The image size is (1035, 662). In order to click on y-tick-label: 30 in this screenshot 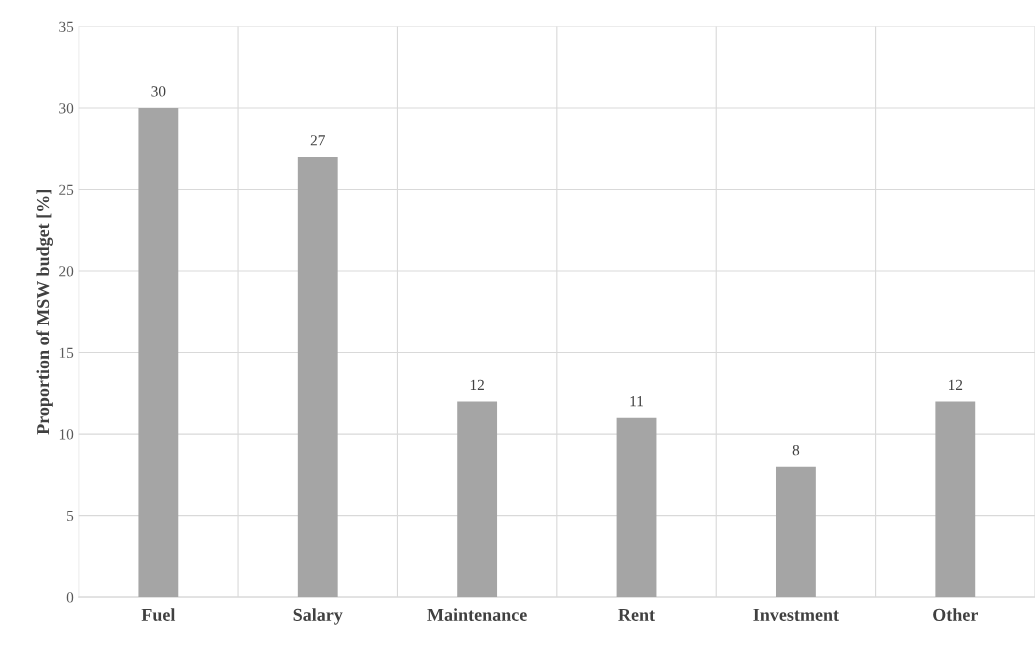, I will do `click(66, 108)`.